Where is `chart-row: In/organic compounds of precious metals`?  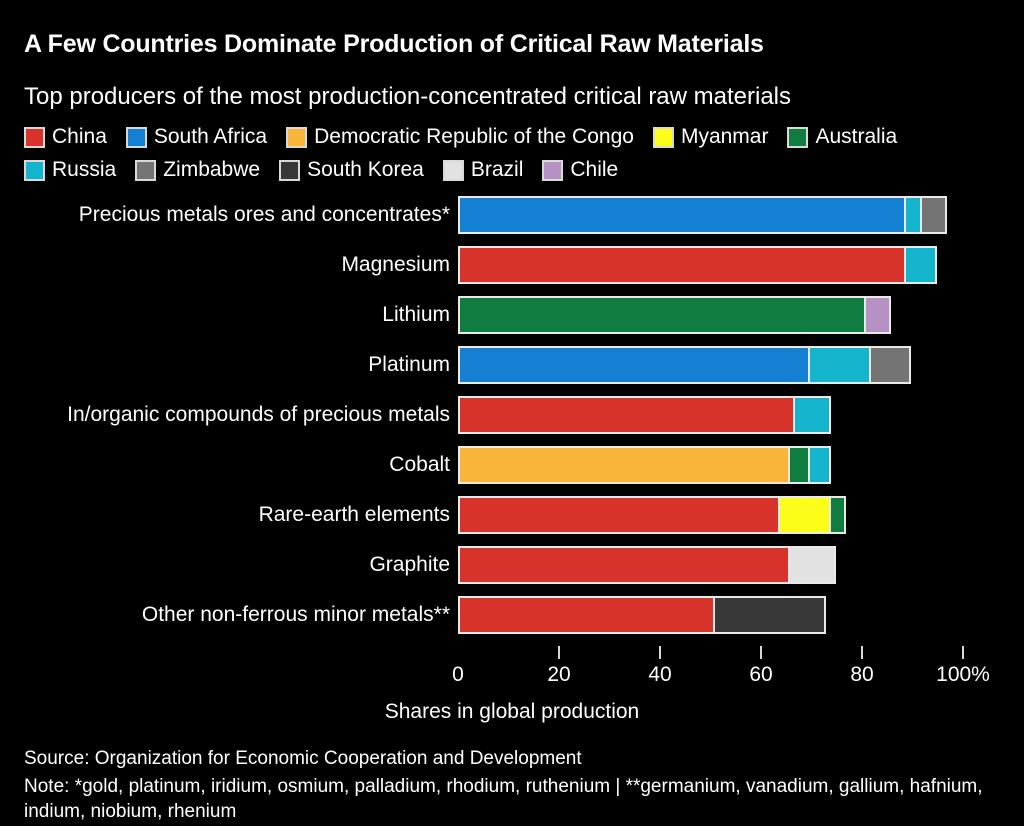
chart-row: In/organic compounds of precious metals is located at coordinates (512, 415).